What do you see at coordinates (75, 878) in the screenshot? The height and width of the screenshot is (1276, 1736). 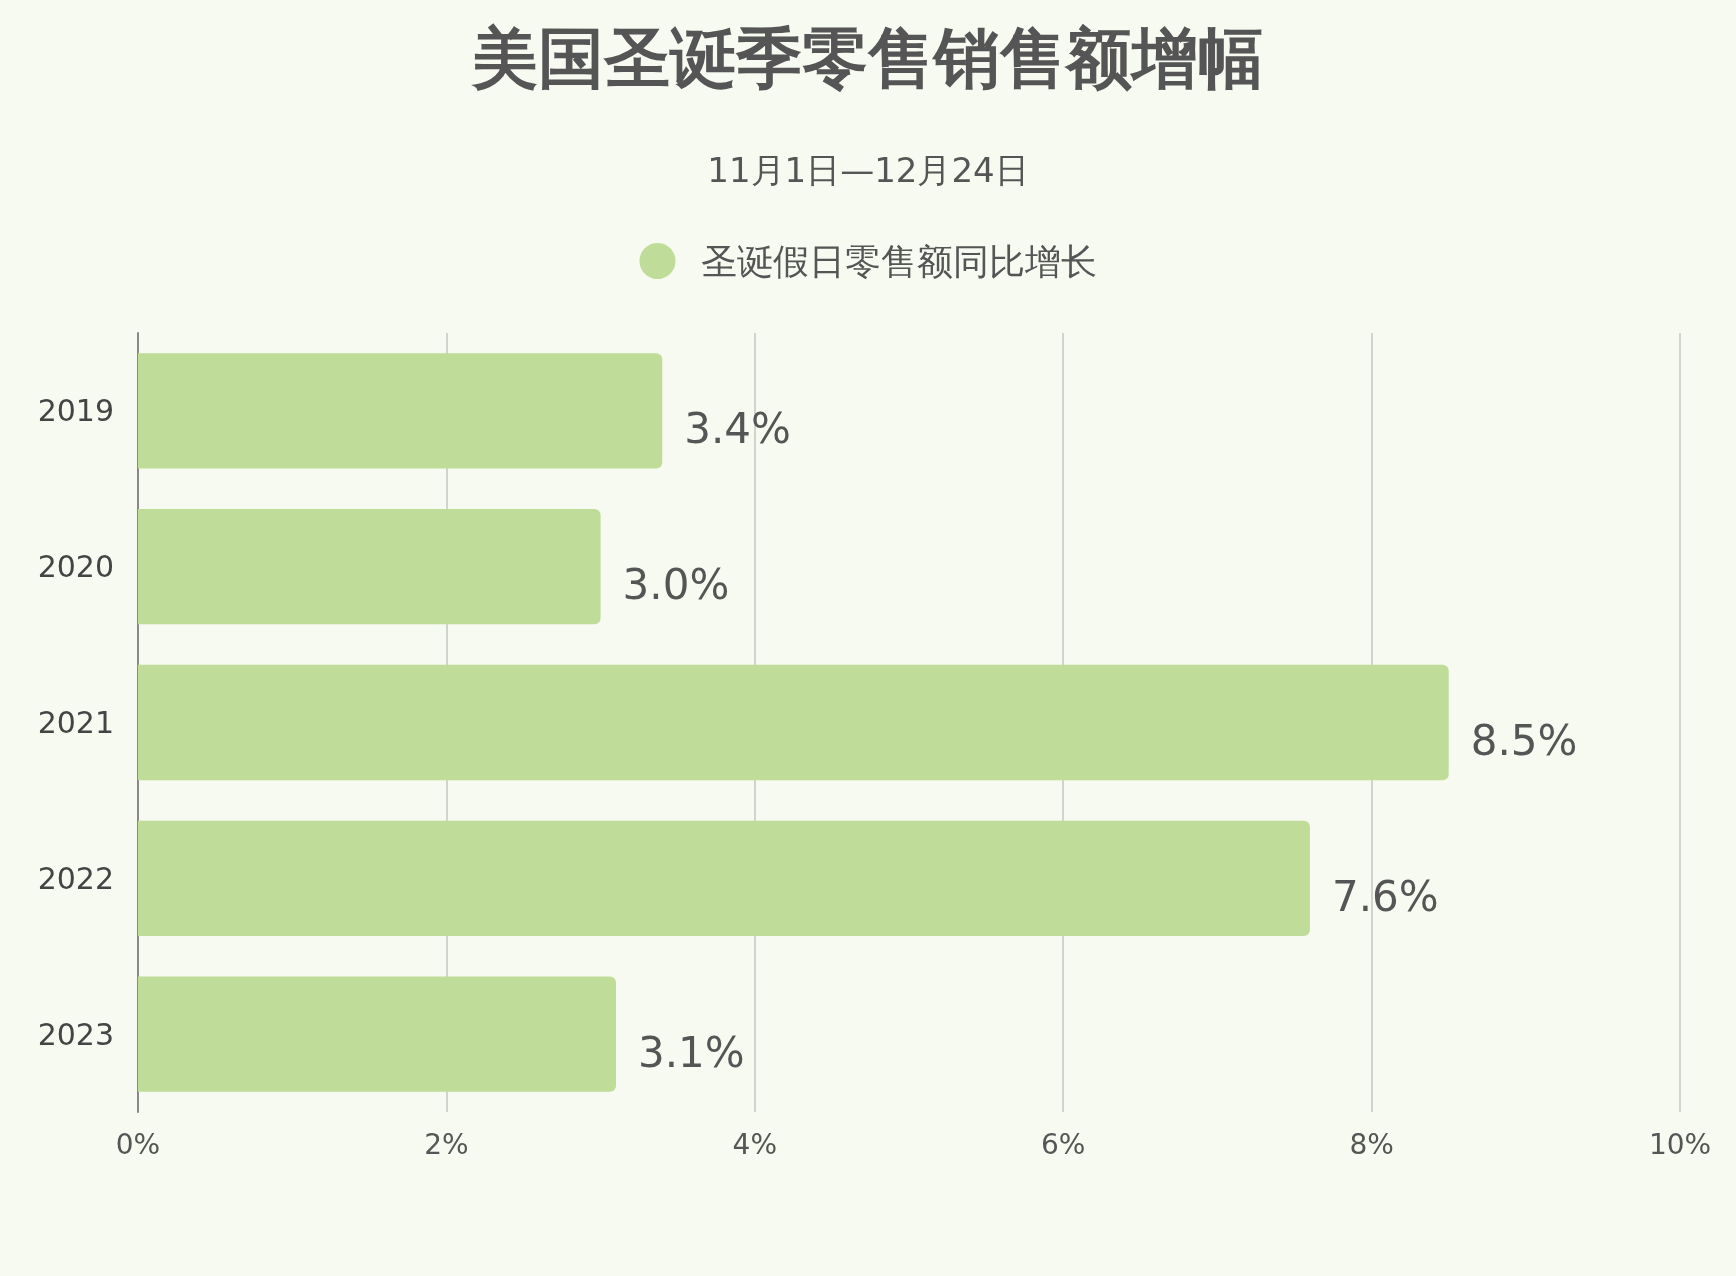 I see `y-tick-label: 2022` at bounding box center [75, 878].